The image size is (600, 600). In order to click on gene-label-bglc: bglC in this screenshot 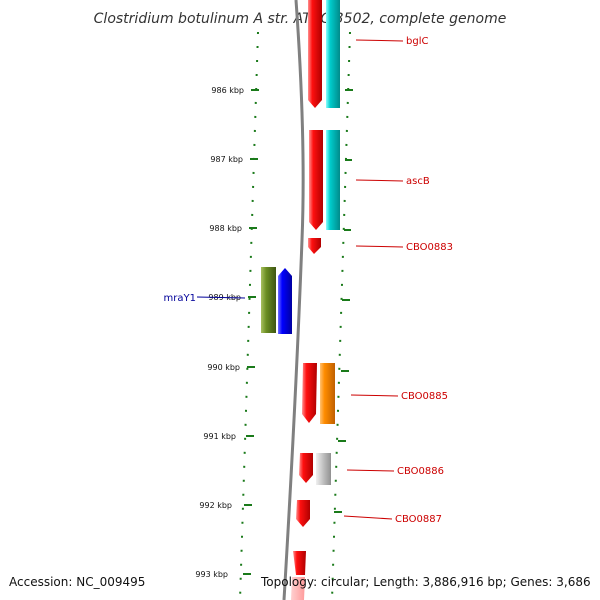, I will do `click(417, 41)`.